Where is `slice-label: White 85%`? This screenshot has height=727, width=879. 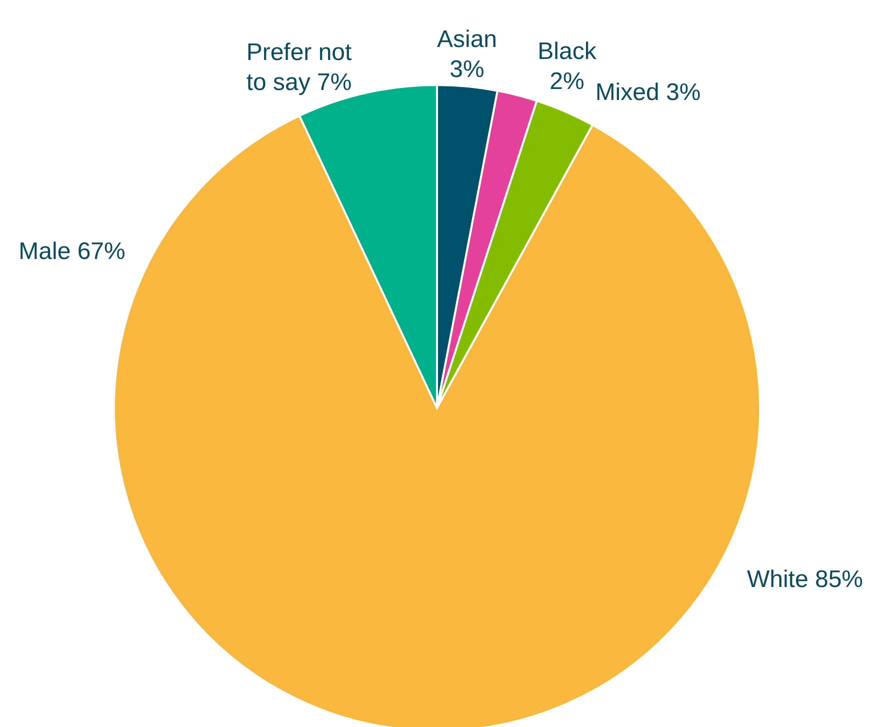
slice-label: White 85% is located at coordinates (805, 579).